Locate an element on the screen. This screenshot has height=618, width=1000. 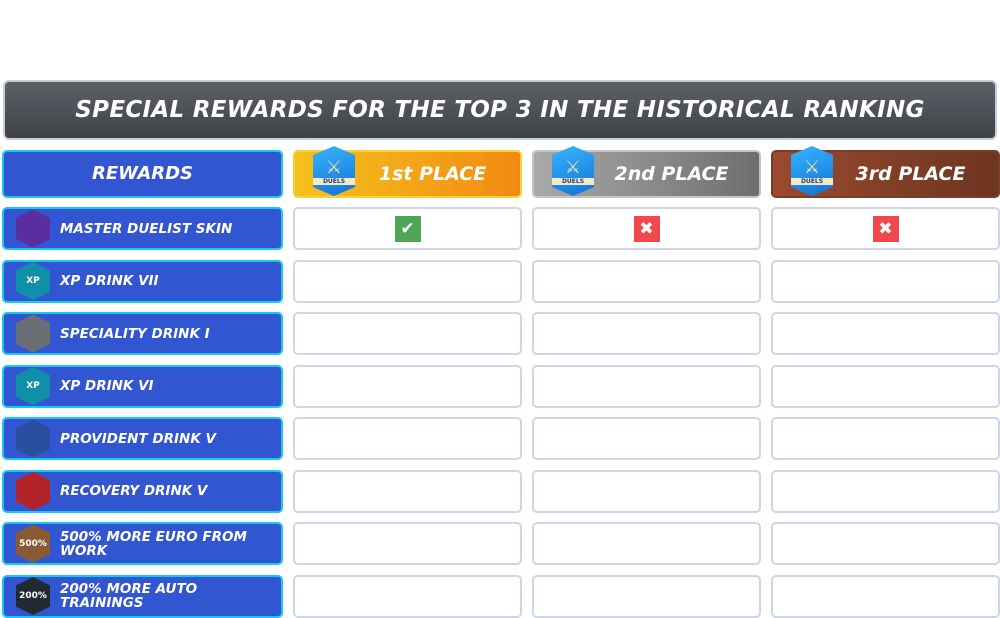
place-header-2: ⚔ DUELS 2nd PLACE is located at coordinates (646, 172).